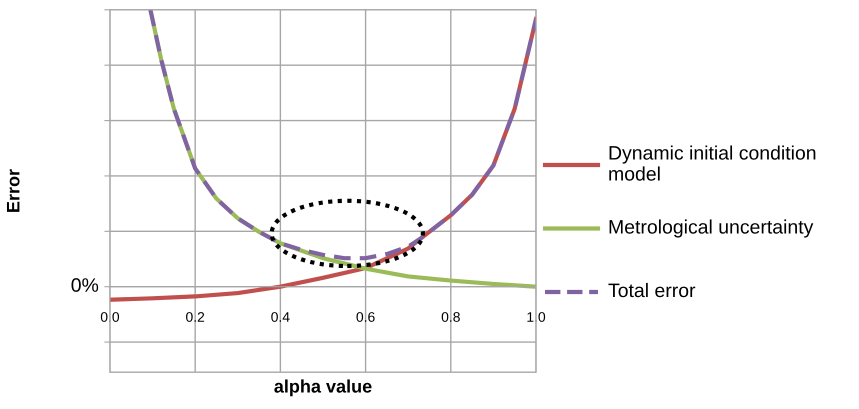 The image size is (859, 409). What do you see at coordinates (323, 387) in the screenshot?
I see `x-axis-title: alpha value` at bounding box center [323, 387].